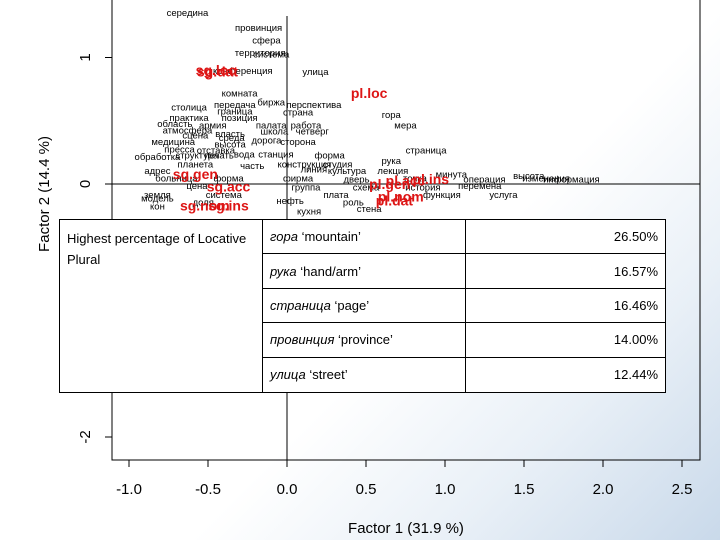 This screenshot has width=720, height=540. I want to click on table-word-cell: гора ‘mountain’, so click(363, 237).